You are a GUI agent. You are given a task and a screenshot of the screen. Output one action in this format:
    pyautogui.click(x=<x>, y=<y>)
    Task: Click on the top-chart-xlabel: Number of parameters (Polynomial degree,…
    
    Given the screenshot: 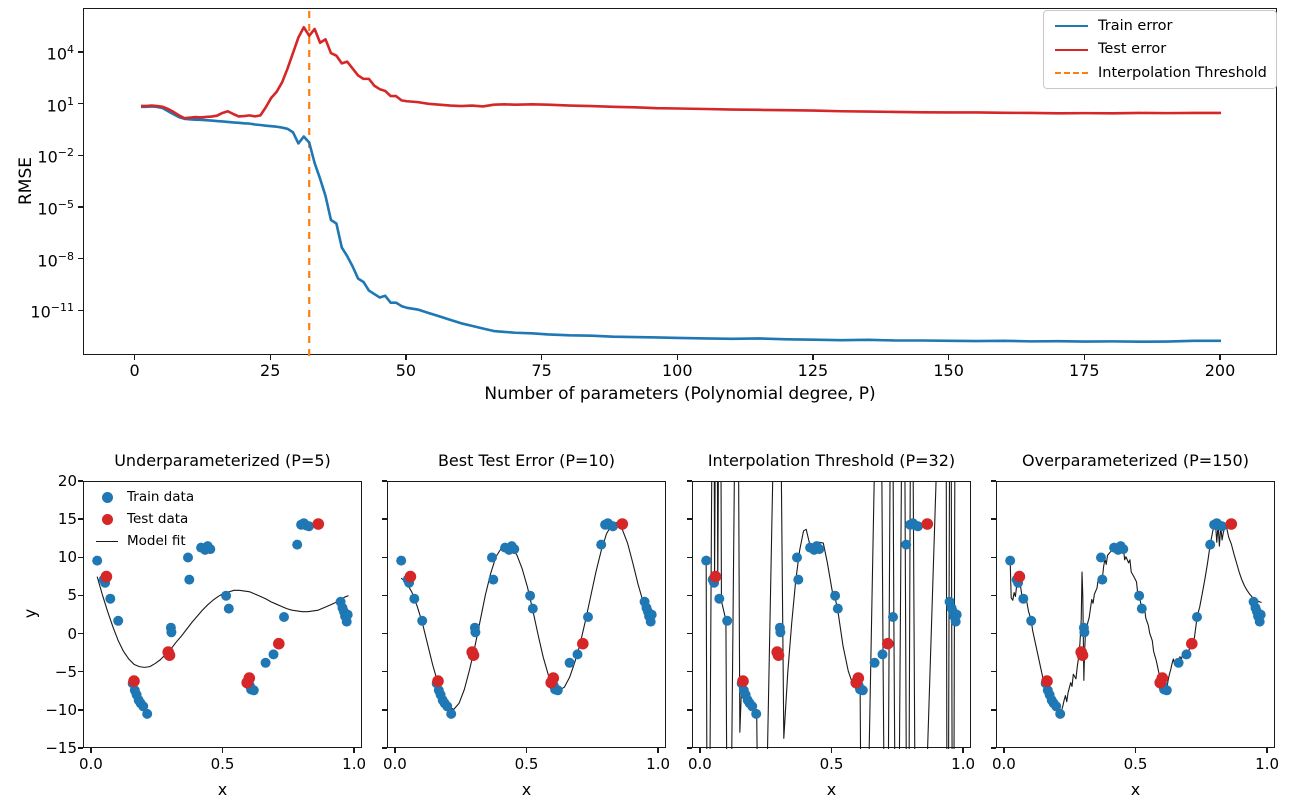 What is the action you would take?
    pyautogui.click(x=680, y=394)
    